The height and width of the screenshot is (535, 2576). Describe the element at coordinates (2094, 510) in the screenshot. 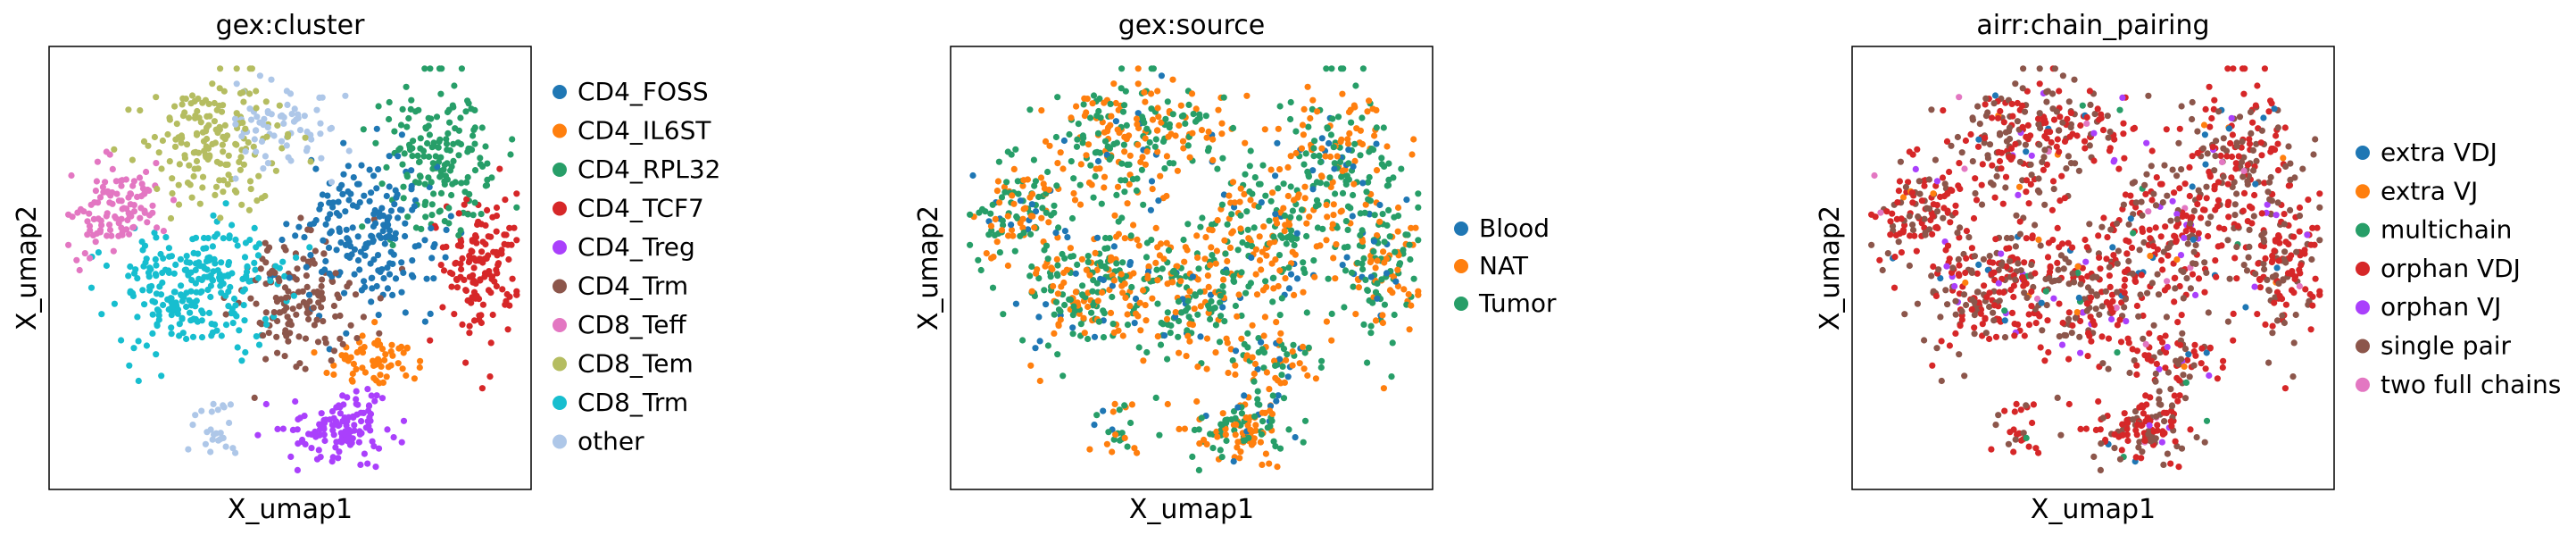

I see `x-axis-label: X_umap1` at that location.